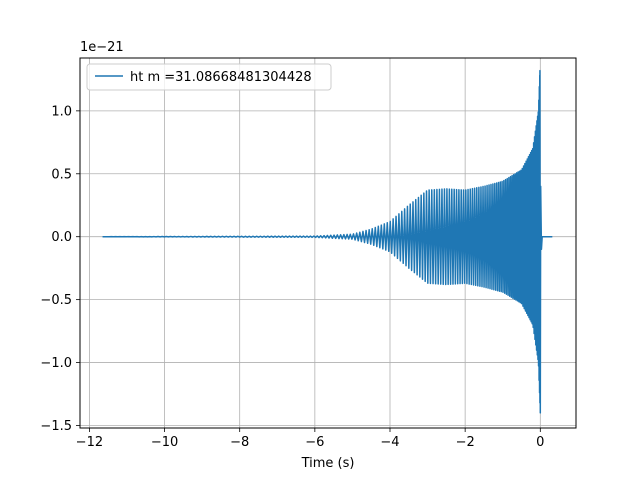 This screenshot has width=640, height=480. Describe the element at coordinates (239, 442) in the screenshot. I see `x-tick-label: −8` at that location.